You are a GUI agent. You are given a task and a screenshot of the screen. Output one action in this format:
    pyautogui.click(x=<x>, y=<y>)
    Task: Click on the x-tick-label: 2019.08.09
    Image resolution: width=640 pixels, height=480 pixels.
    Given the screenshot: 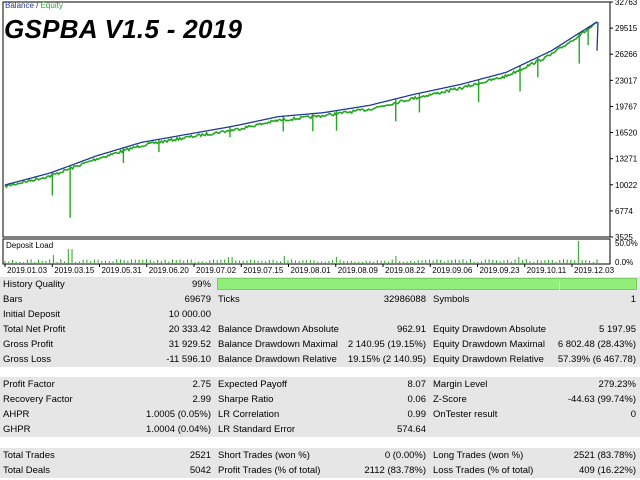 What is the action you would take?
    pyautogui.click(x=358, y=270)
    